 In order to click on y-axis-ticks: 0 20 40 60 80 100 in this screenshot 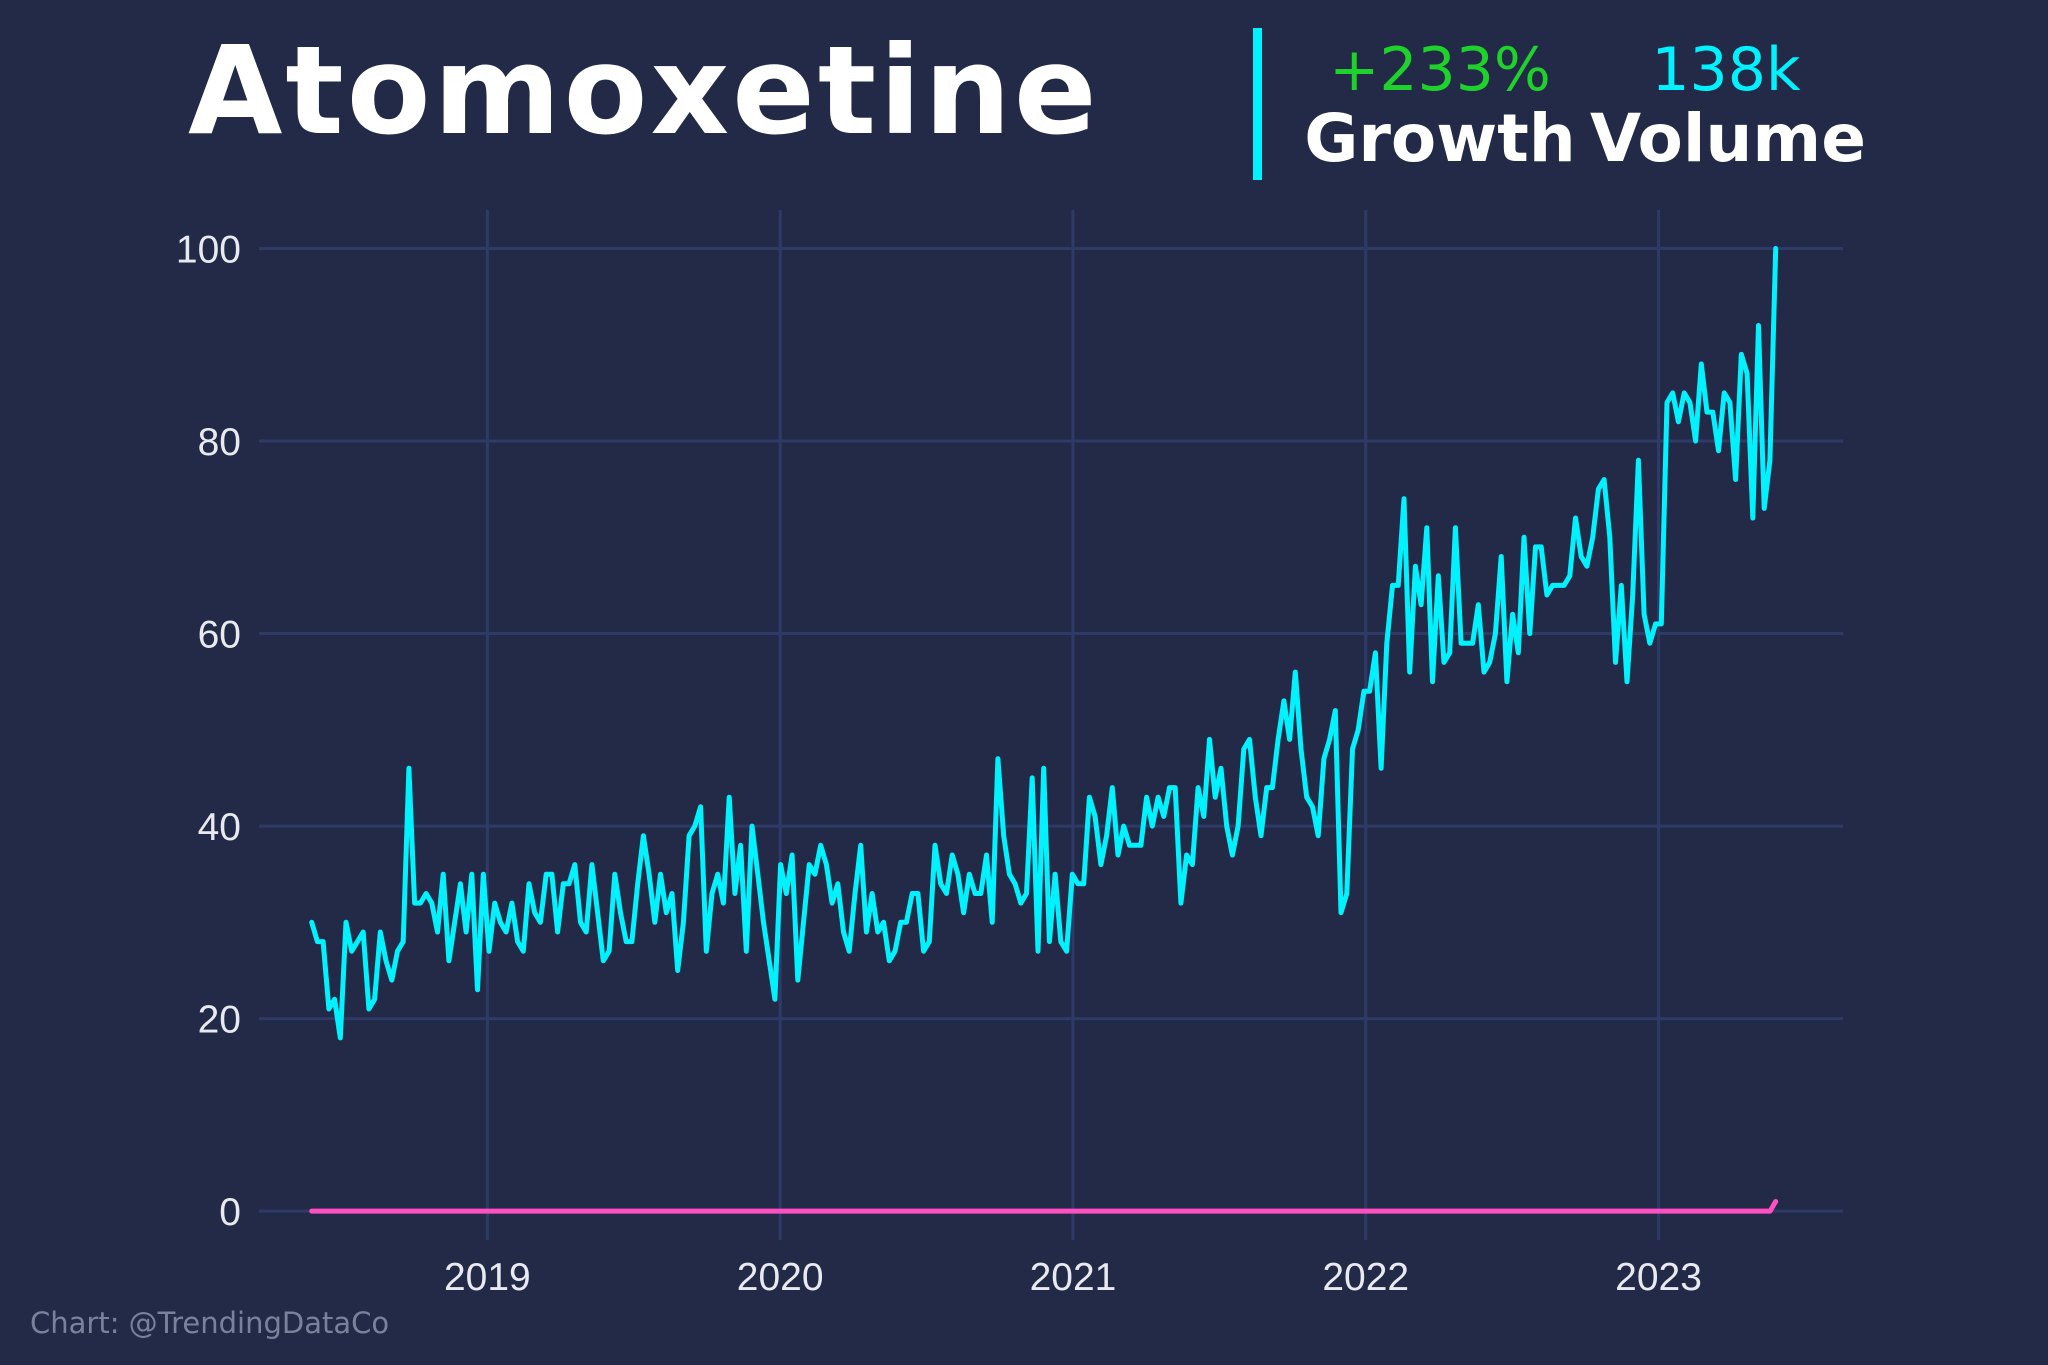, I will do `click(208, 732)`.